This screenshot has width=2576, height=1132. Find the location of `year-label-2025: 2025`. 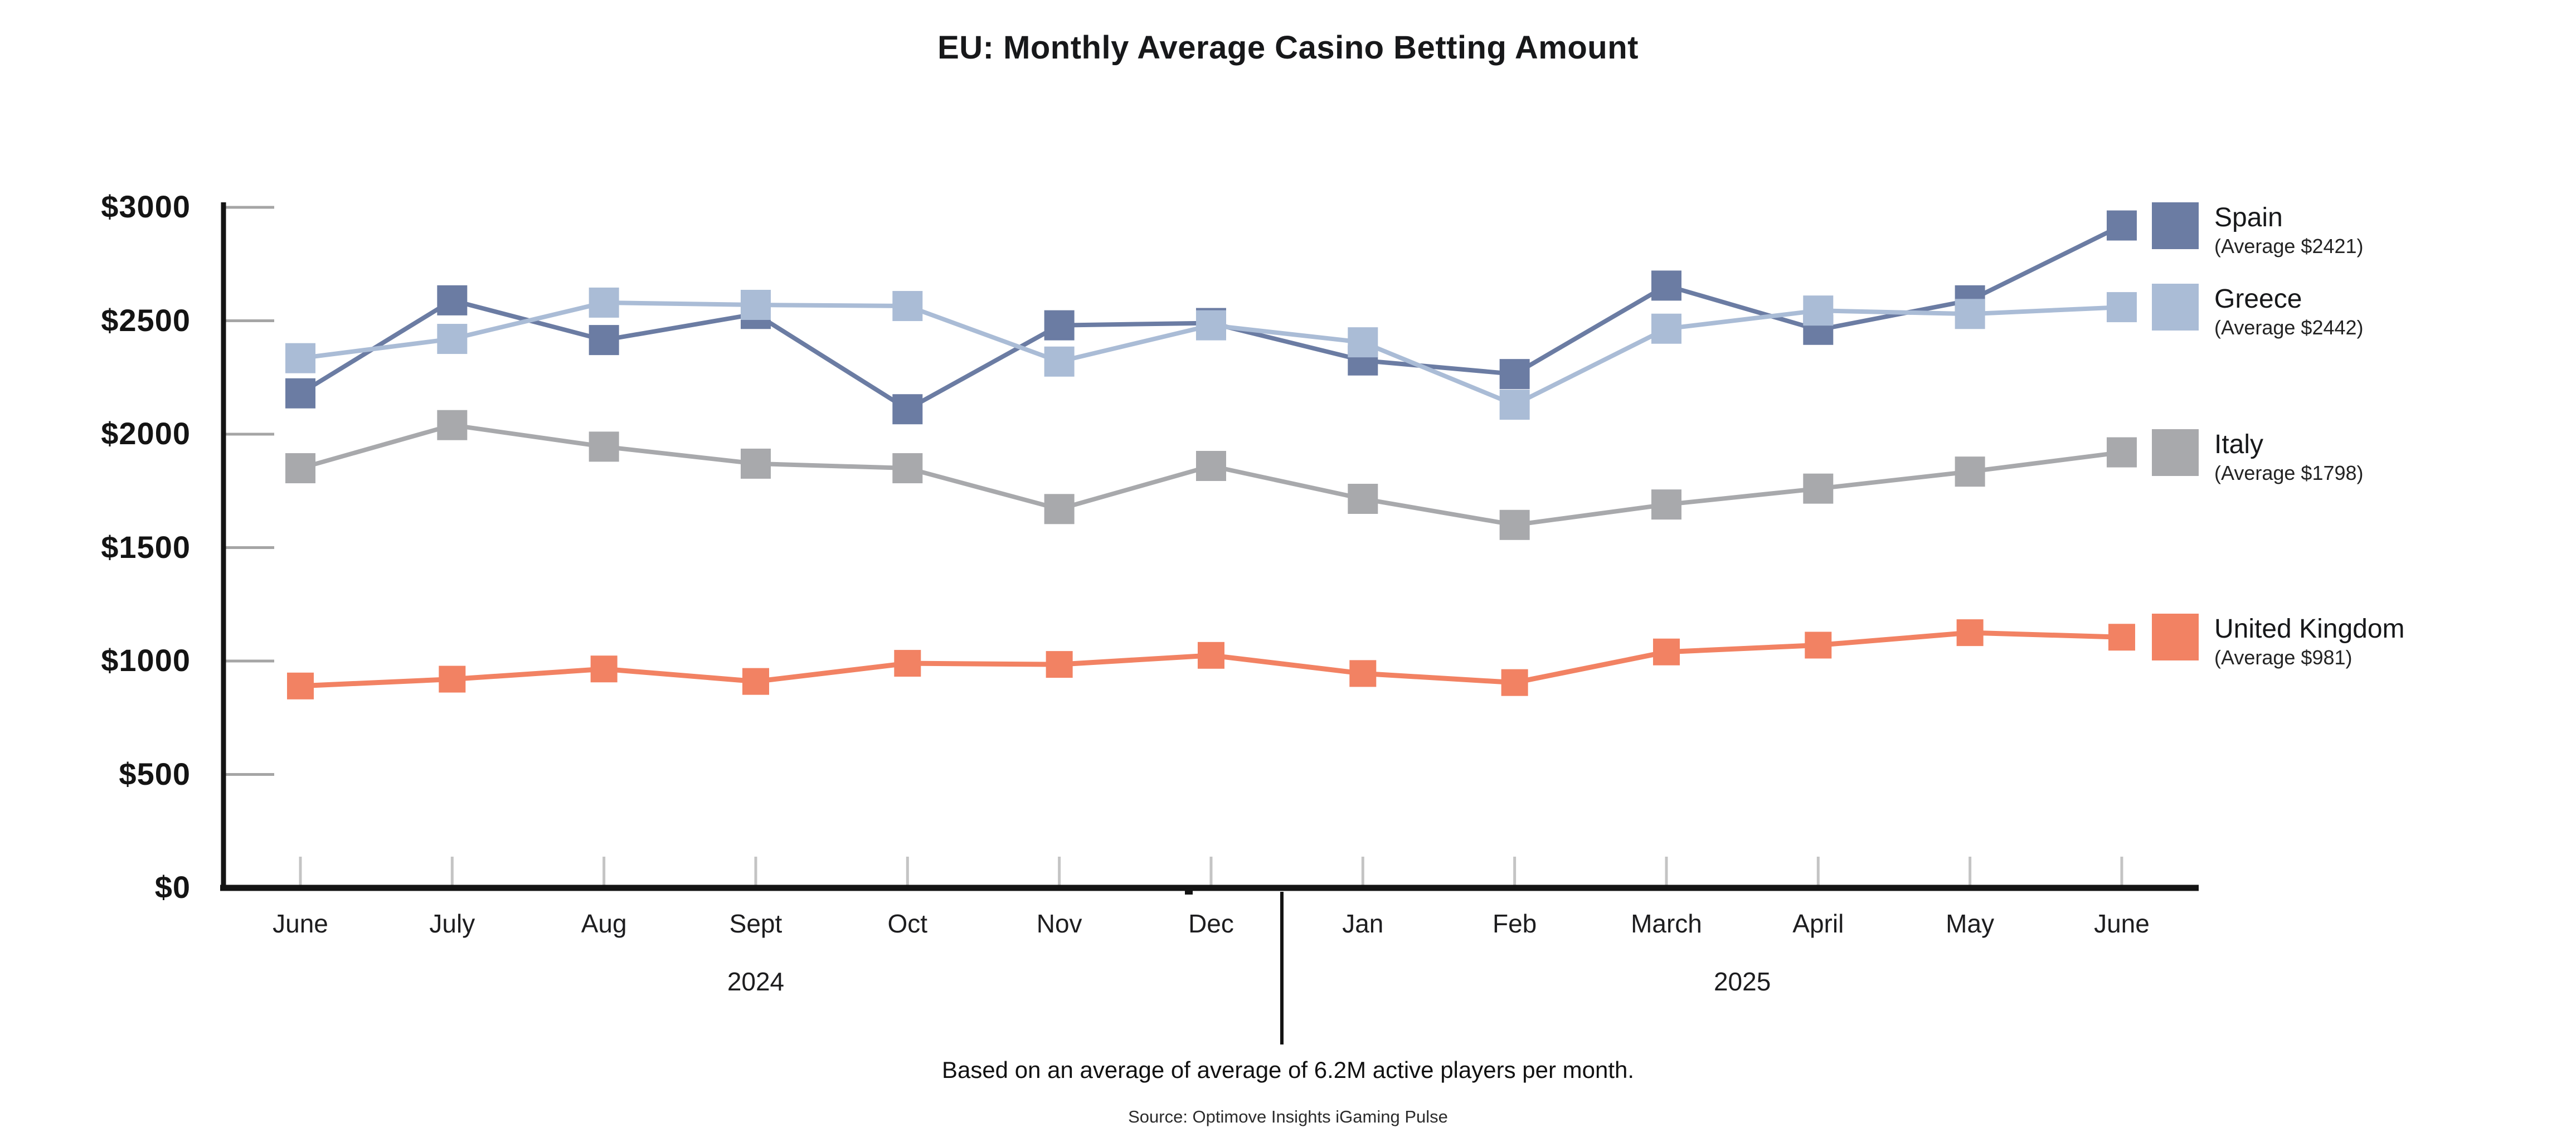

year-label-2025: 2025 is located at coordinates (1742, 982).